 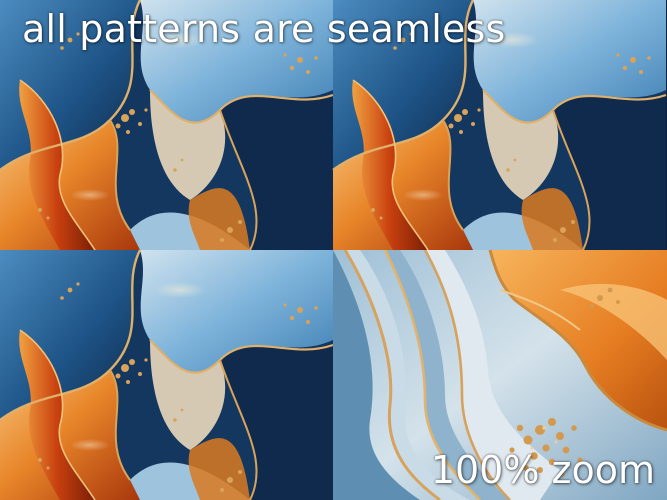 What do you see at coordinates (264, 29) in the screenshot?
I see `seamless-headline: all patterns are seamless` at bounding box center [264, 29].